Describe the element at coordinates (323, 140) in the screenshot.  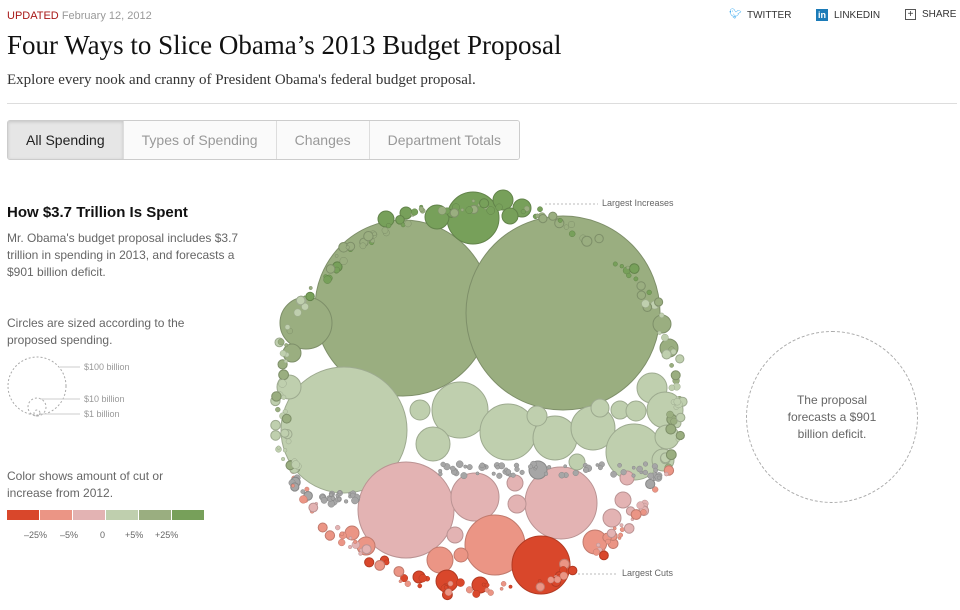
I see `tab-changes: Changes` at that location.